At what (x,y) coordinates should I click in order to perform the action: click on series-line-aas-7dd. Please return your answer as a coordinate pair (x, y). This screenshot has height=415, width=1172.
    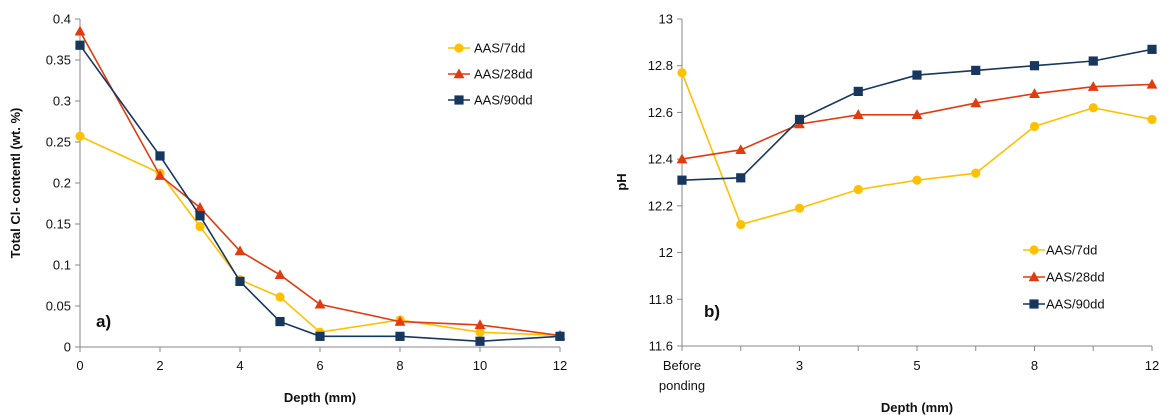
    Looking at the image, I should click on (917, 149).